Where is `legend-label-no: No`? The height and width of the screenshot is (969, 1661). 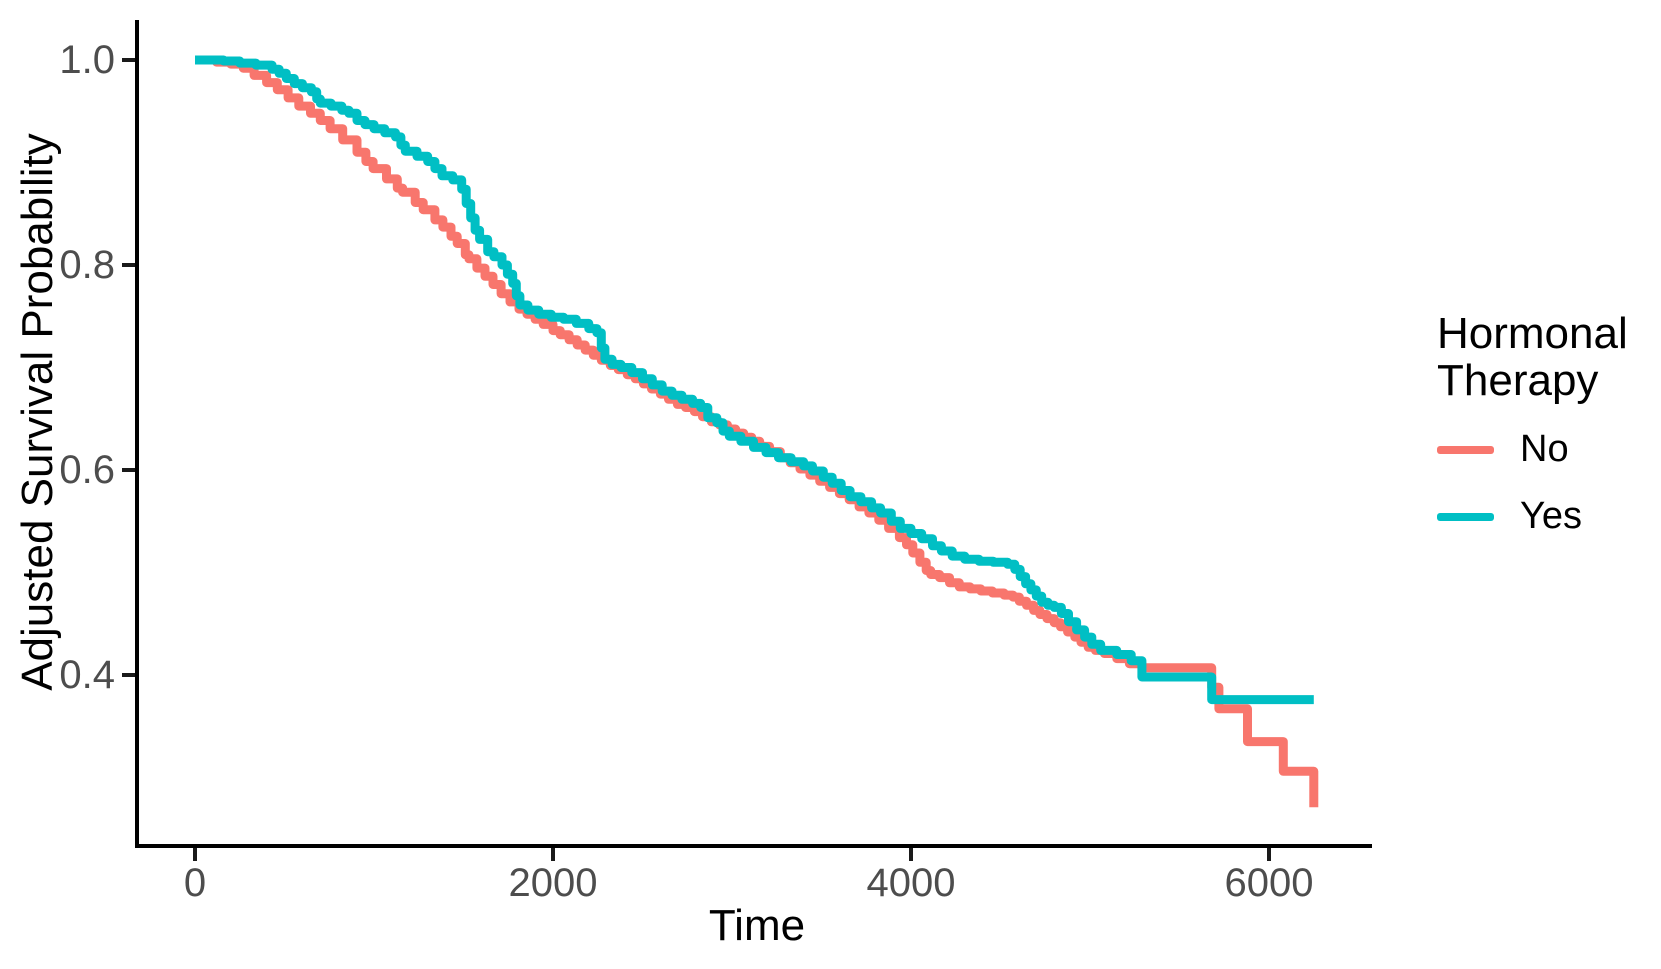
legend-label-no: No is located at coordinates (1544, 449).